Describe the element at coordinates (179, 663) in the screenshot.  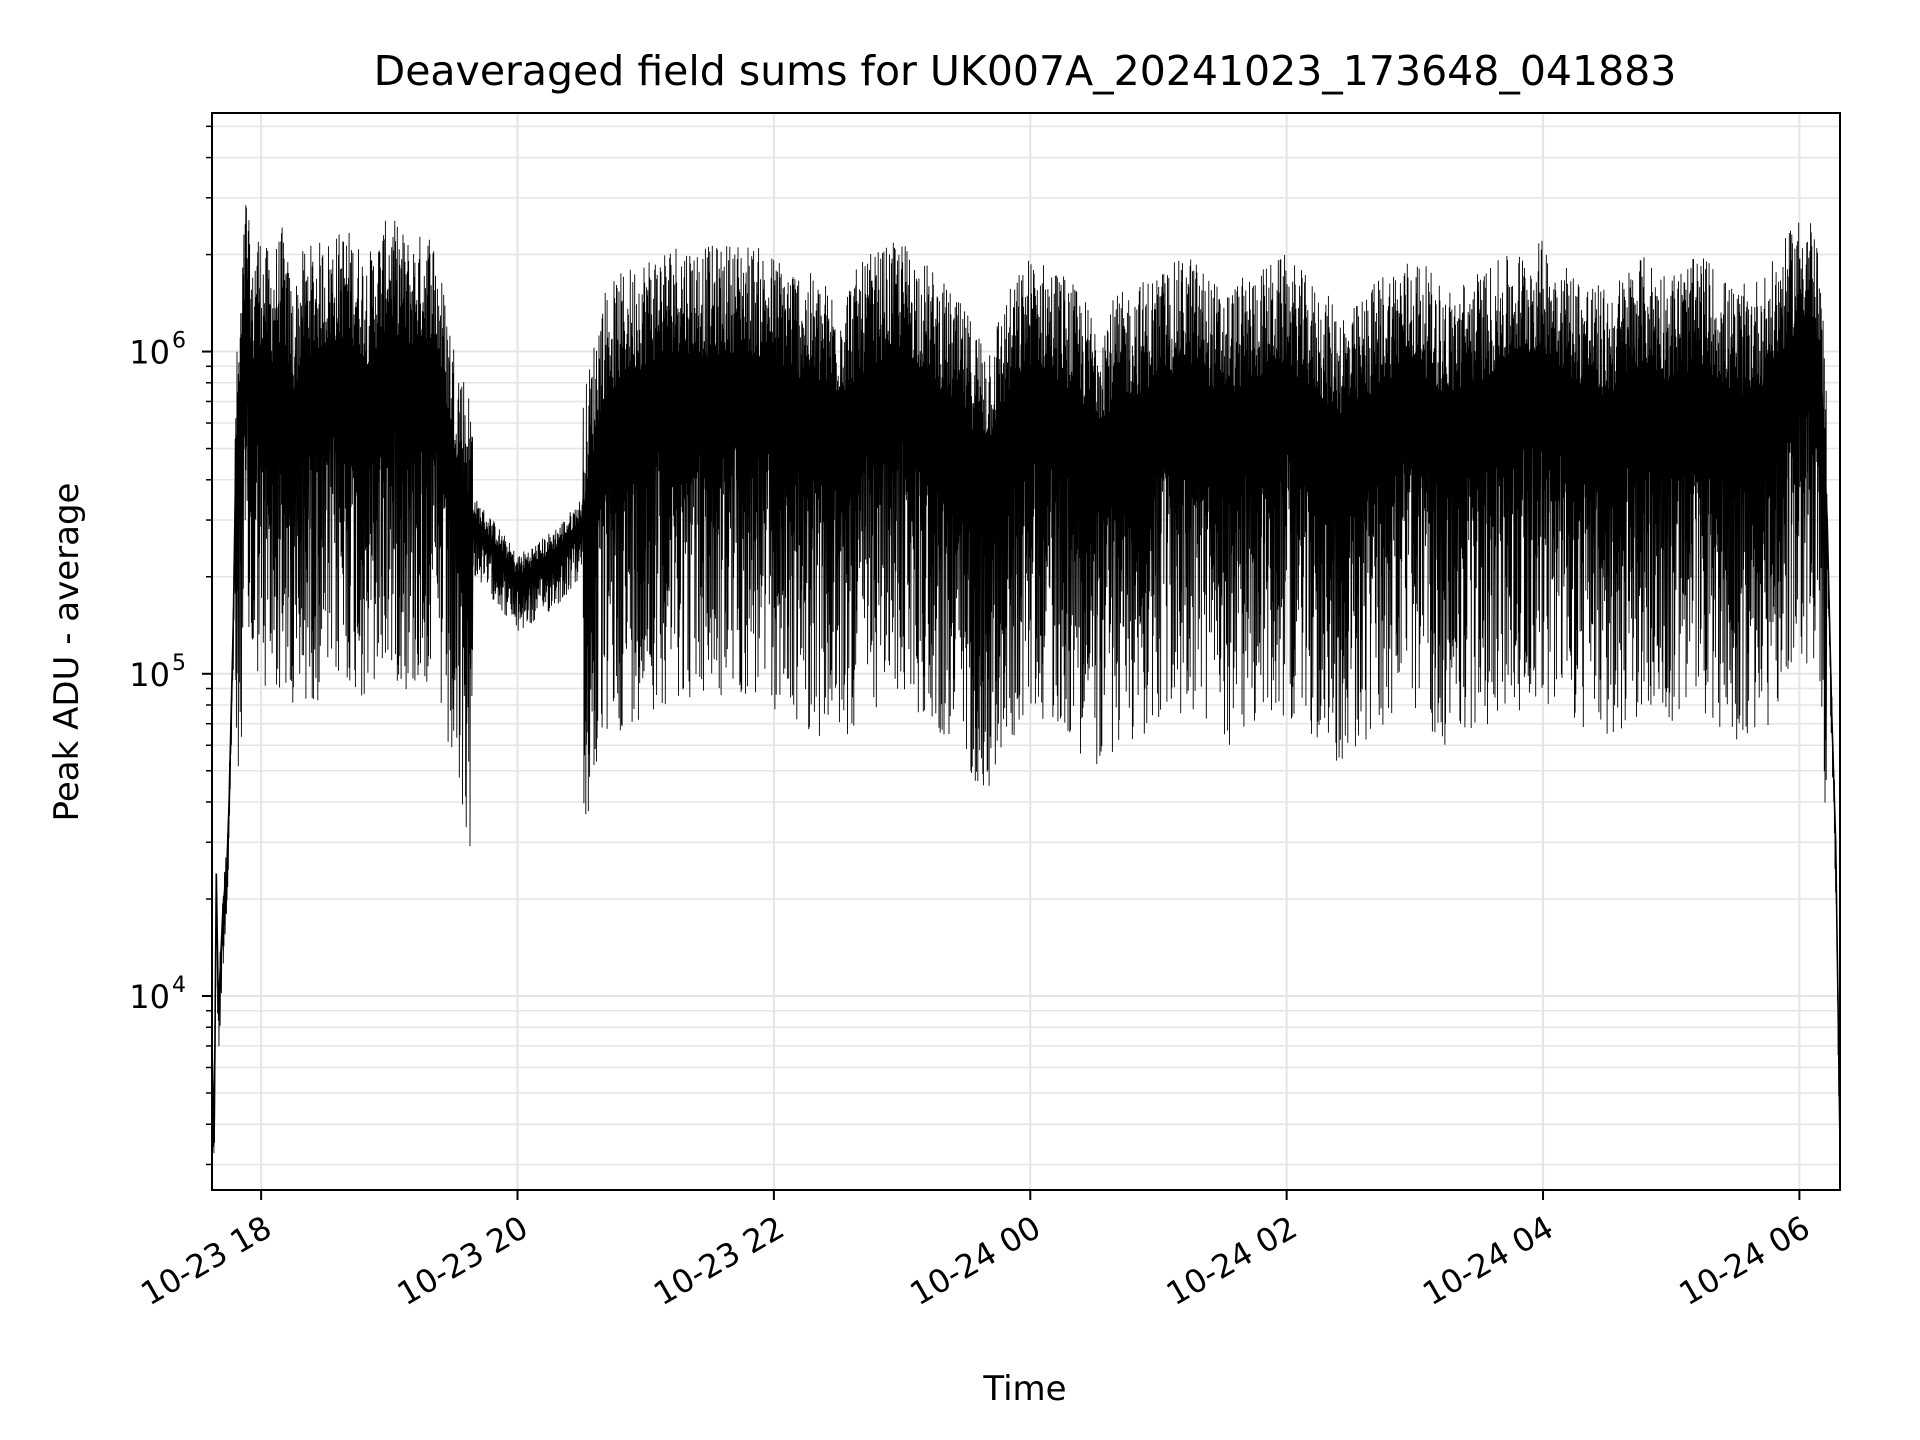
I see `y-tick-exponent: 5` at that location.